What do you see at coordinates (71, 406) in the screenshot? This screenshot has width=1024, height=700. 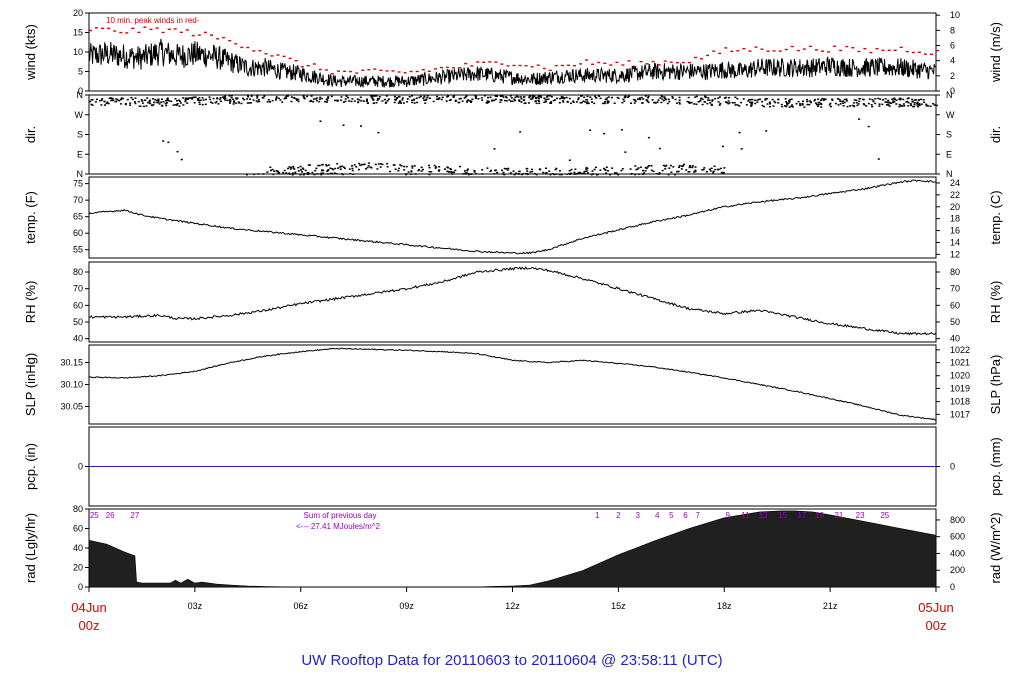 I see `y-tick-label: 30.05` at bounding box center [71, 406].